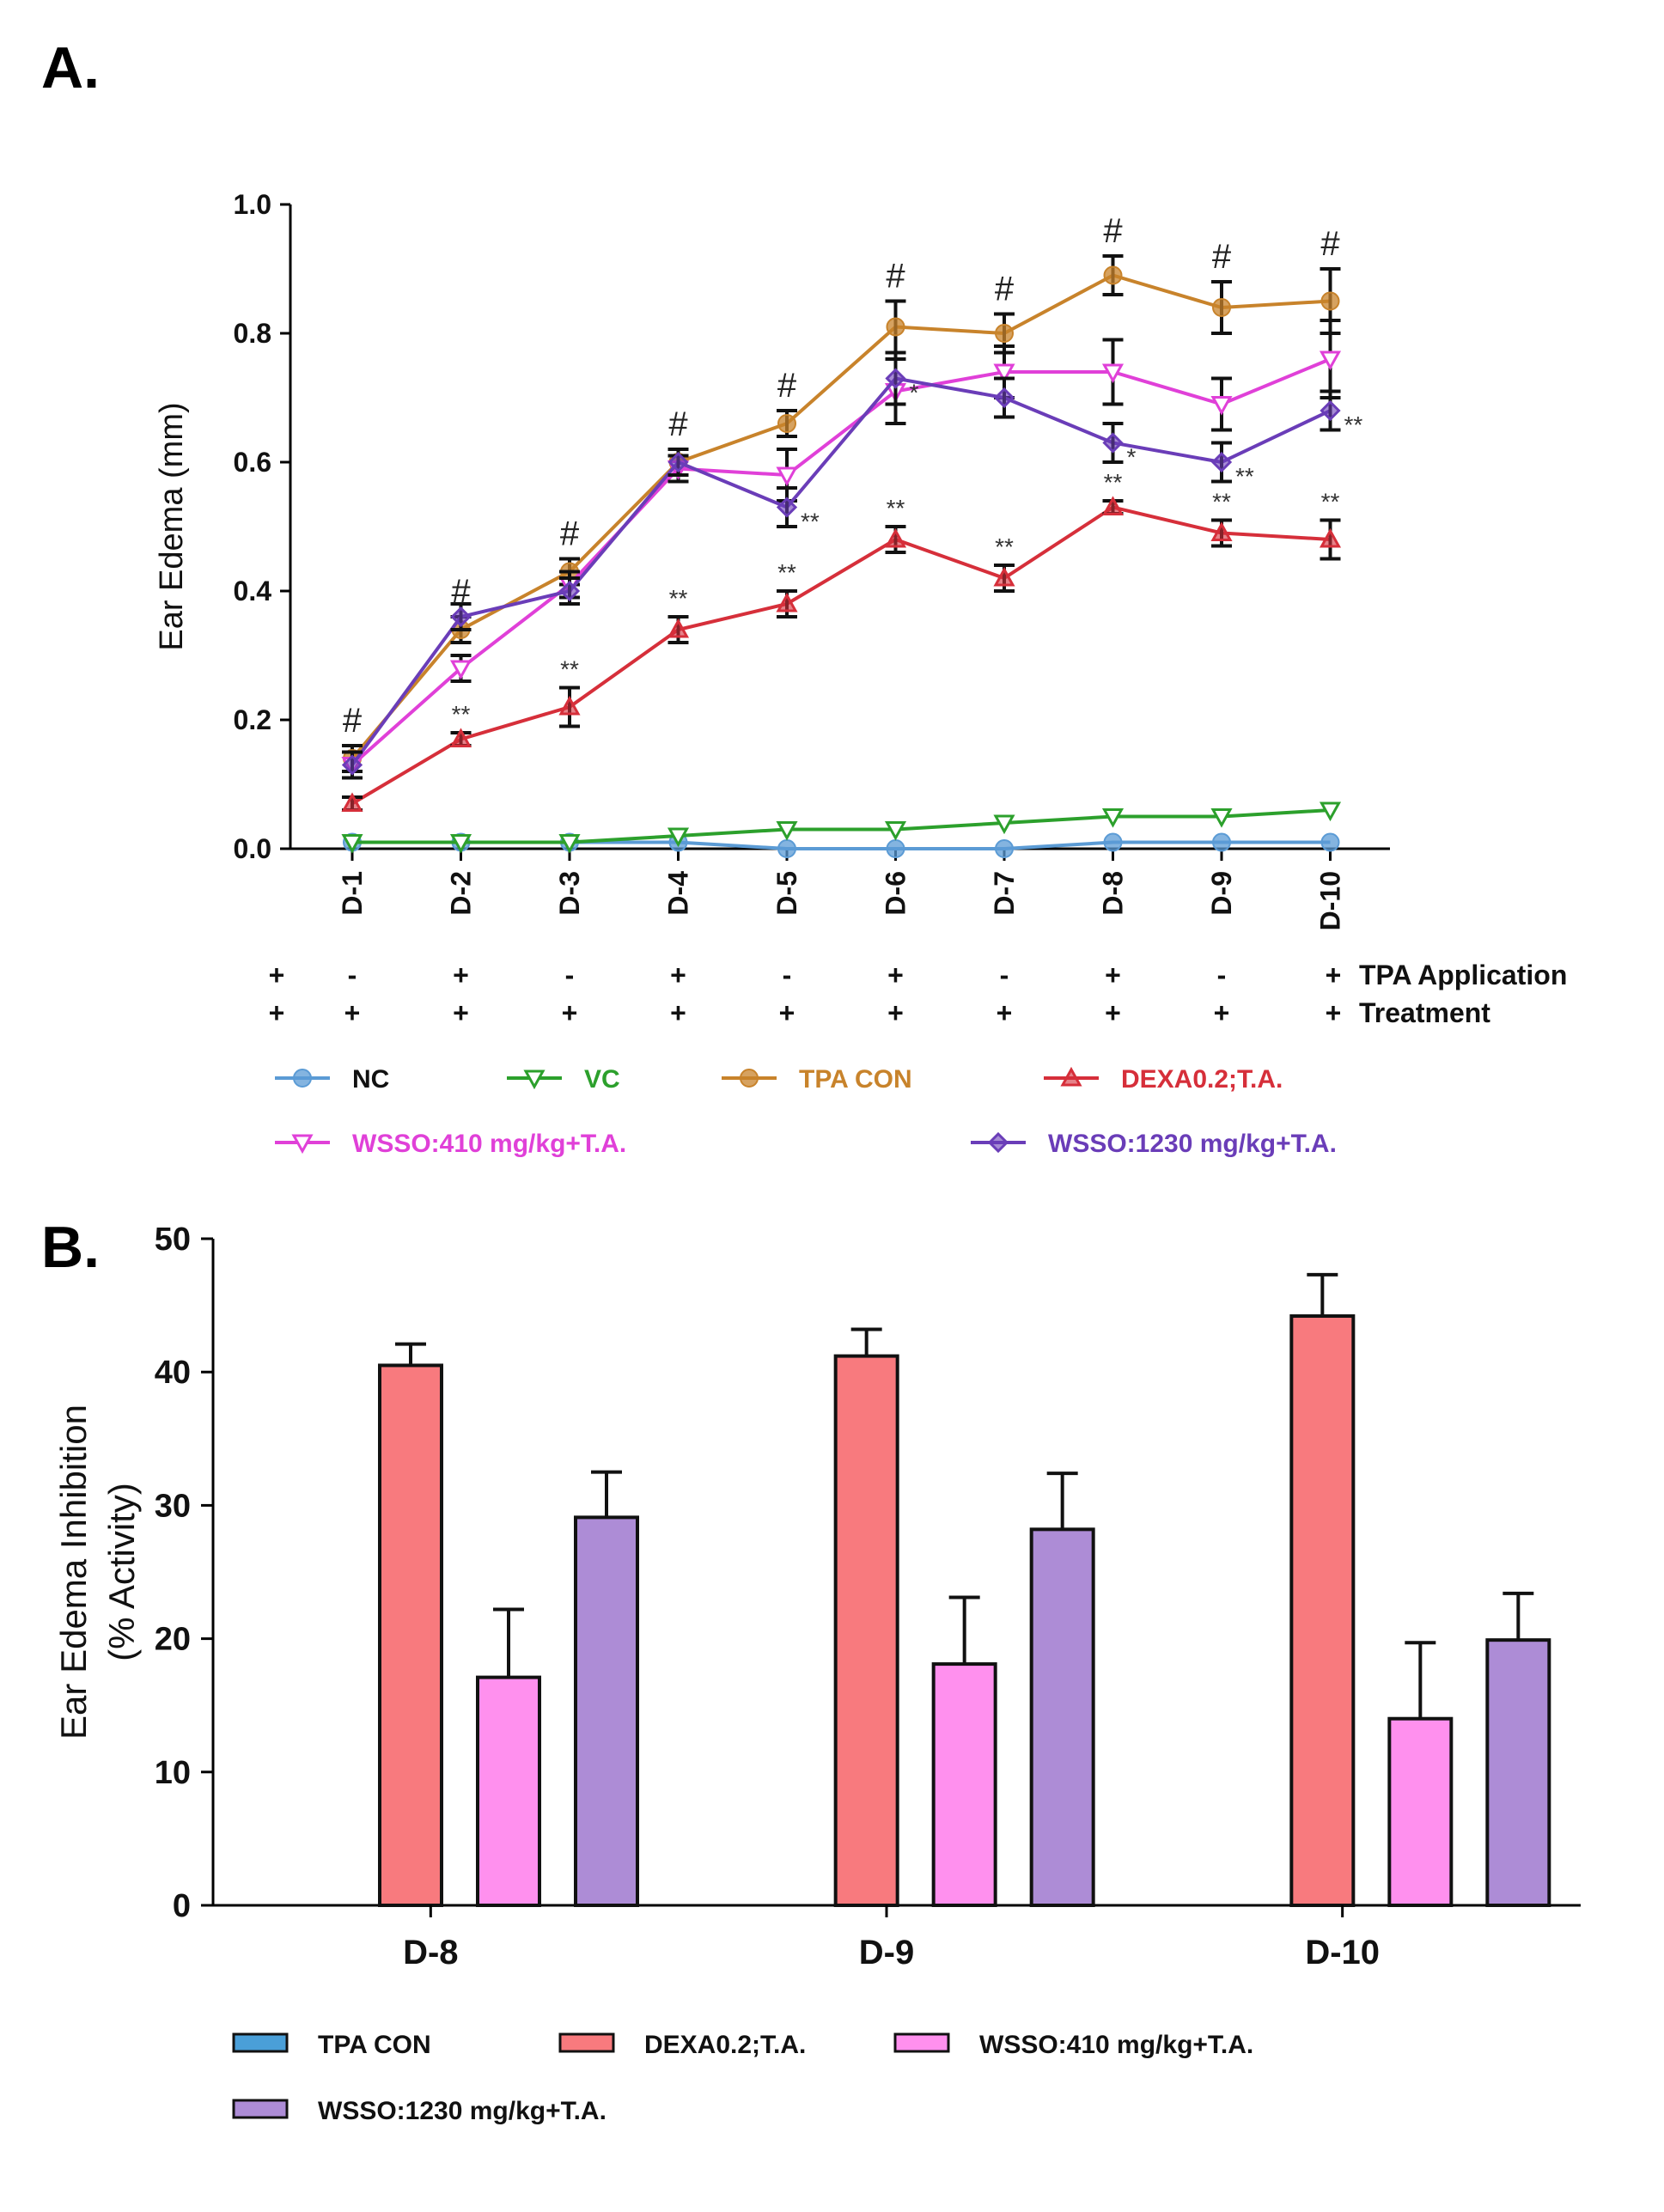  What do you see at coordinates (1221, 893) in the screenshot?
I see `x-tick-label: D-9` at bounding box center [1221, 893].